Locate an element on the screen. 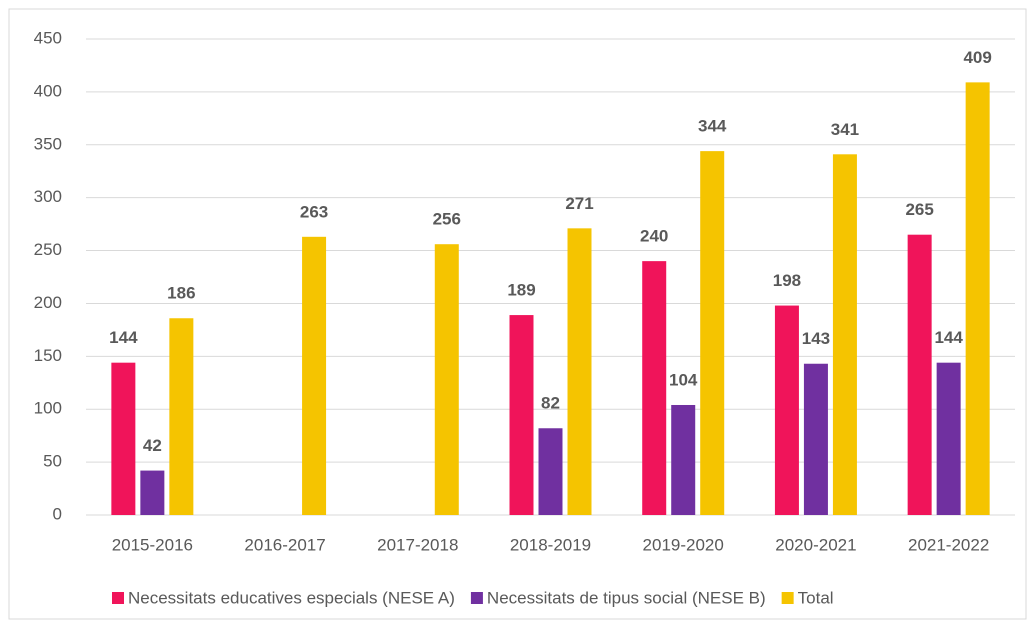 The height and width of the screenshot is (628, 1035). legend-label: Total is located at coordinates (816, 597).